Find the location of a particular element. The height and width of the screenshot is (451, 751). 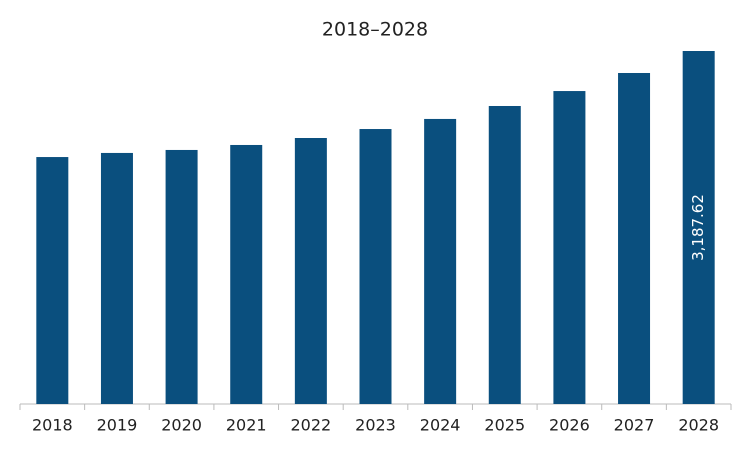

x-tick-label: 2022 is located at coordinates (311, 425).